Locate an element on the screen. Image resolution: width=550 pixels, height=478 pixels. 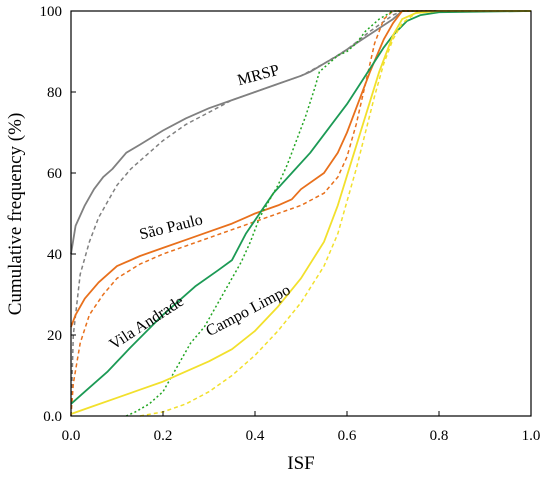
y-tick-label: 40 is located at coordinates (54, 255).